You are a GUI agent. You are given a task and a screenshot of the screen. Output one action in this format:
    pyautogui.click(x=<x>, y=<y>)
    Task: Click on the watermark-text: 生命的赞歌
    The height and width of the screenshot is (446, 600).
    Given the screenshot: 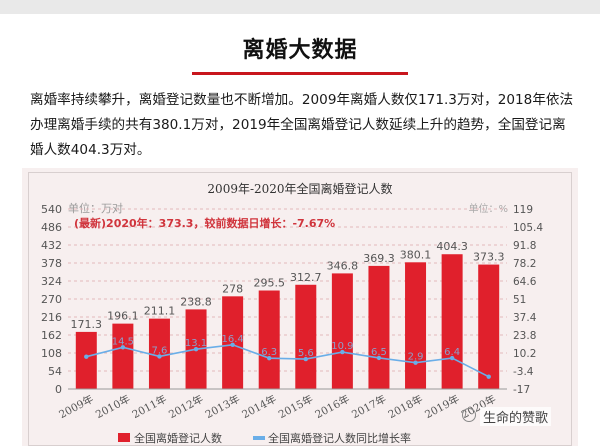 What is the action you would take?
    pyautogui.click(x=516, y=416)
    